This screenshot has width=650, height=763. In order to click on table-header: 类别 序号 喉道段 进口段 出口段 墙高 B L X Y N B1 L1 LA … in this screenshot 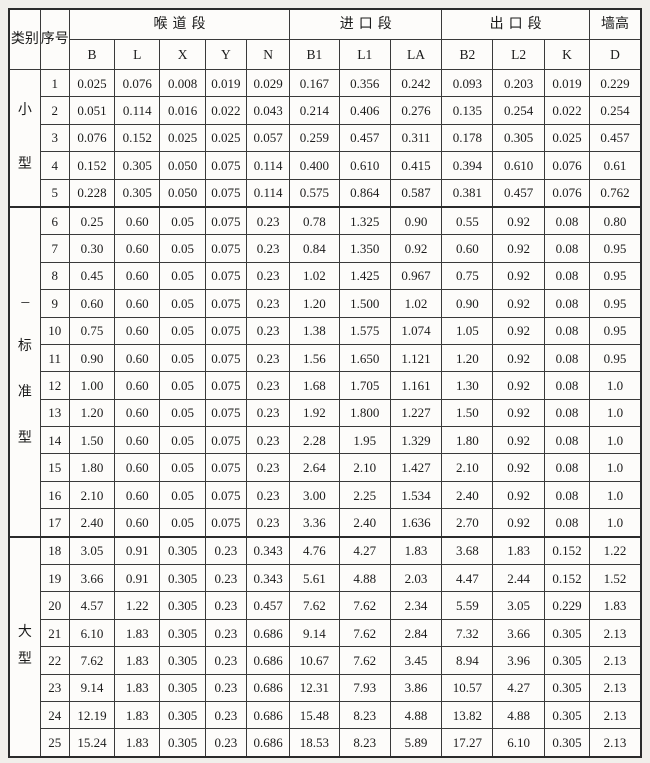, I will do `click(325, 39)`.